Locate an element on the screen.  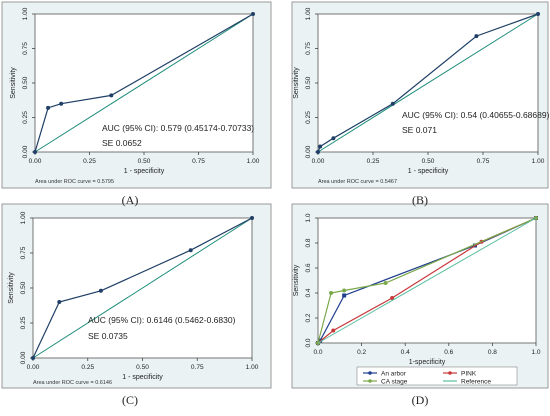
legend-label-reference: Reference is located at coordinates (476, 381).